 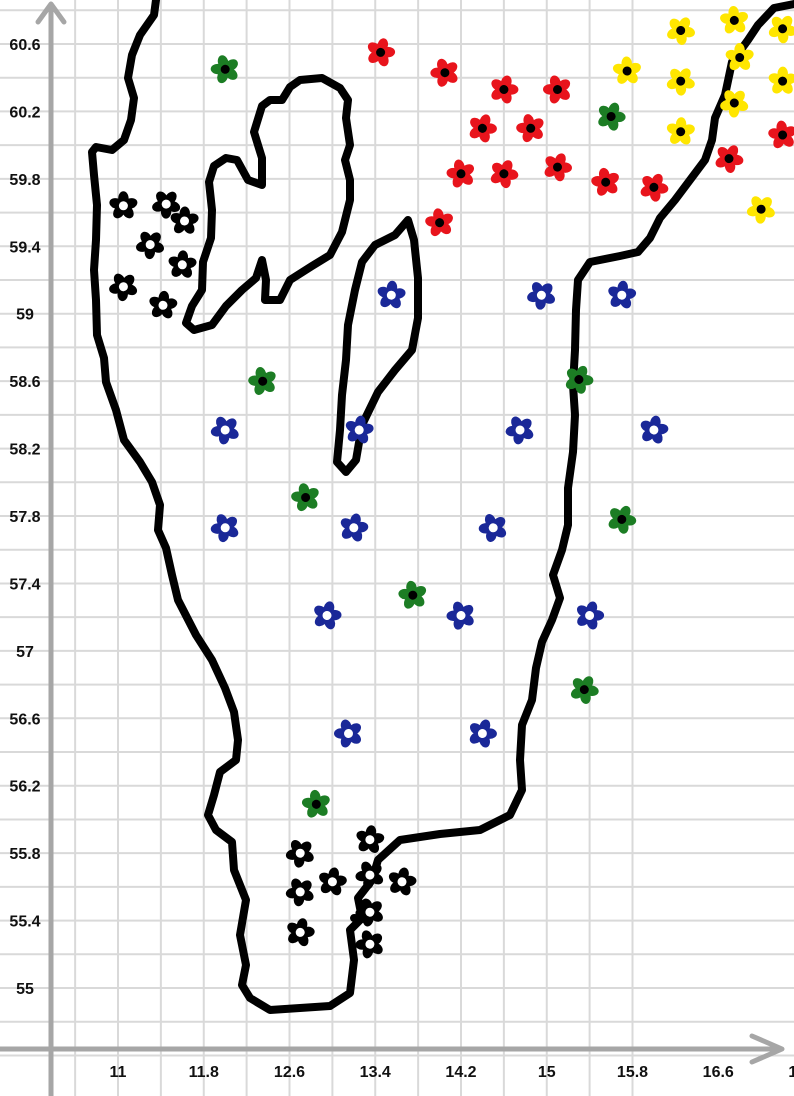 What do you see at coordinates (375, 1072) in the screenshot?
I see `x-tick-label: 13.4` at bounding box center [375, 1072].